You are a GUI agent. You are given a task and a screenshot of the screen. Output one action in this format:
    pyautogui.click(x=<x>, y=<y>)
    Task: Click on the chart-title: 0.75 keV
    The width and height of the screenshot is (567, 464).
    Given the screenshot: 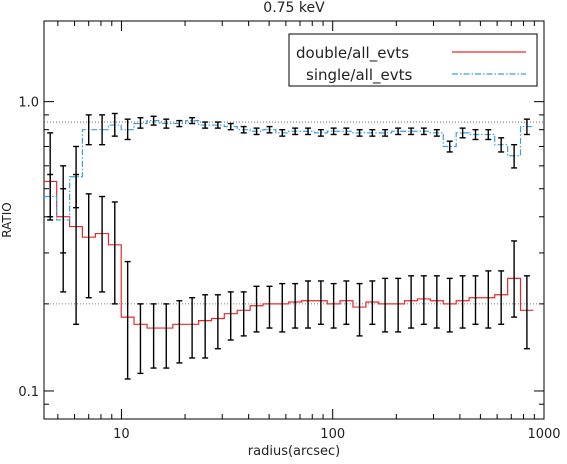 What is the action you would take?
    pyautogui.click(x=294, y=8)
    